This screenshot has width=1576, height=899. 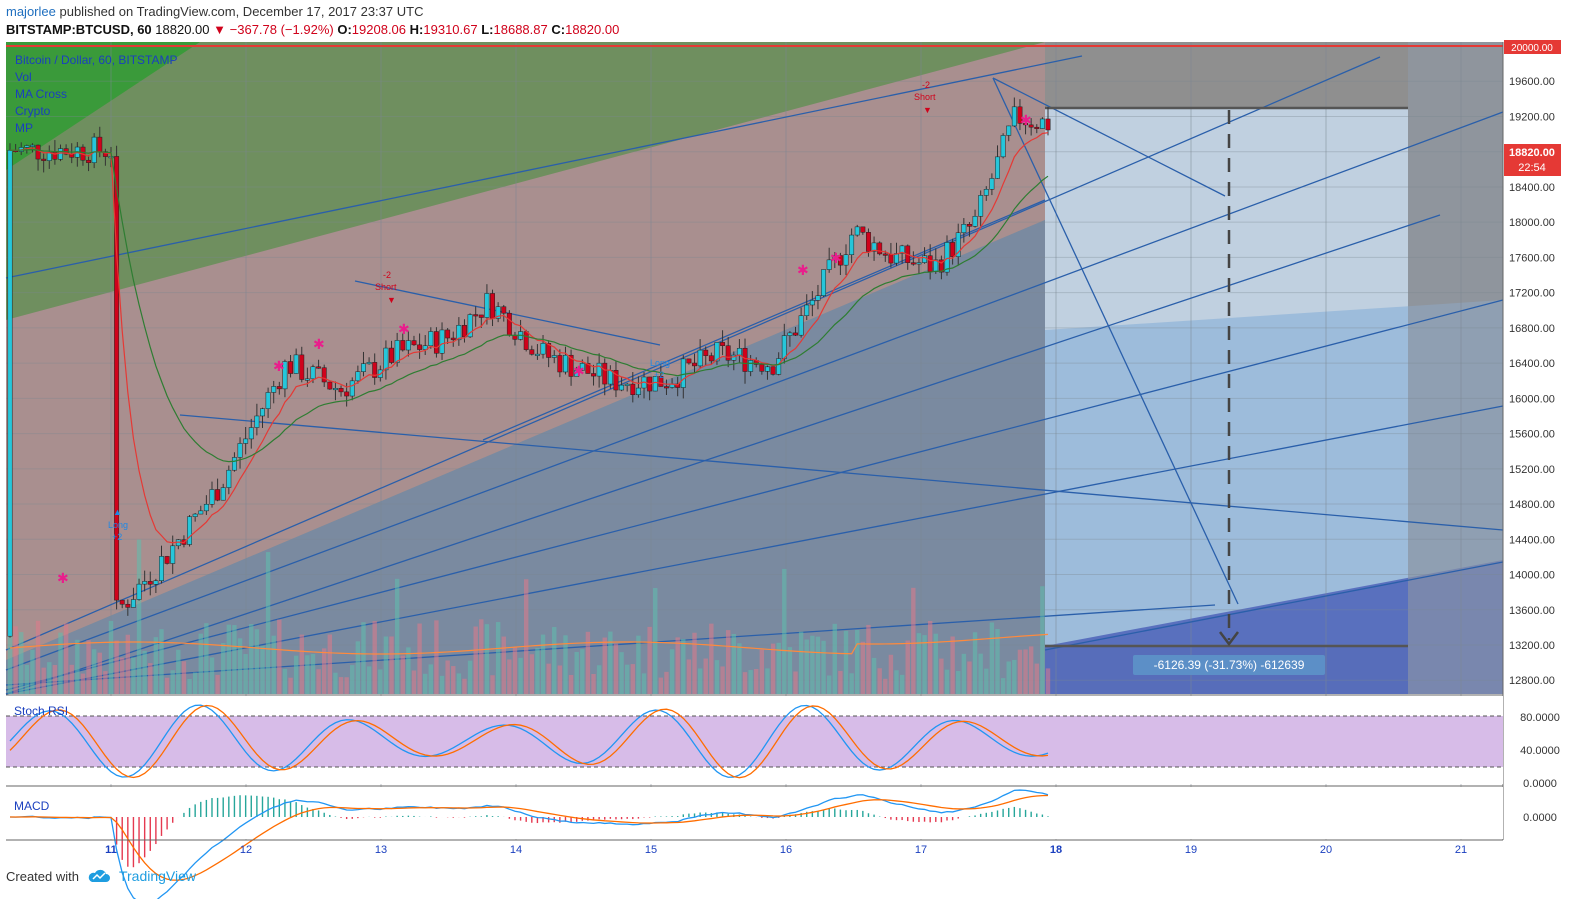 I want to click on symbol-label: BITSTAMP:BTCUSD, 60, so click(x=79, y=29).